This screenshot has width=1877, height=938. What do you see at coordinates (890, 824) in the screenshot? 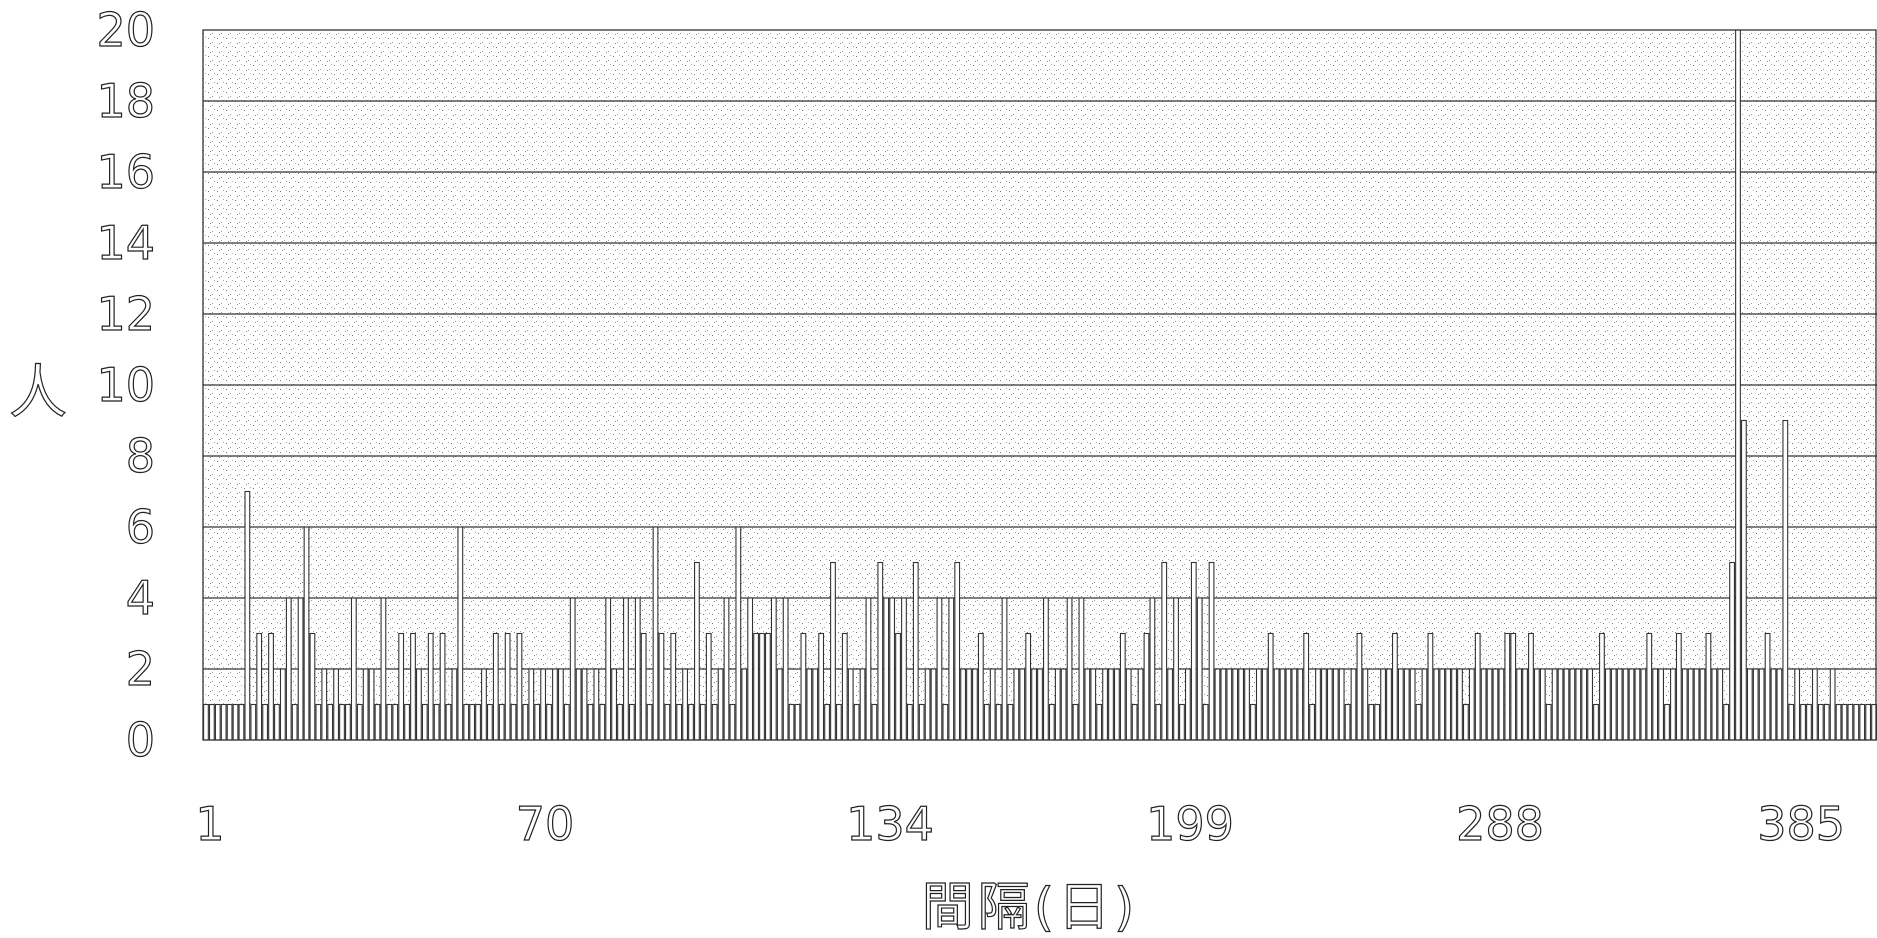
I see `x-tick-label: 134` at bounding box center [890, 824].